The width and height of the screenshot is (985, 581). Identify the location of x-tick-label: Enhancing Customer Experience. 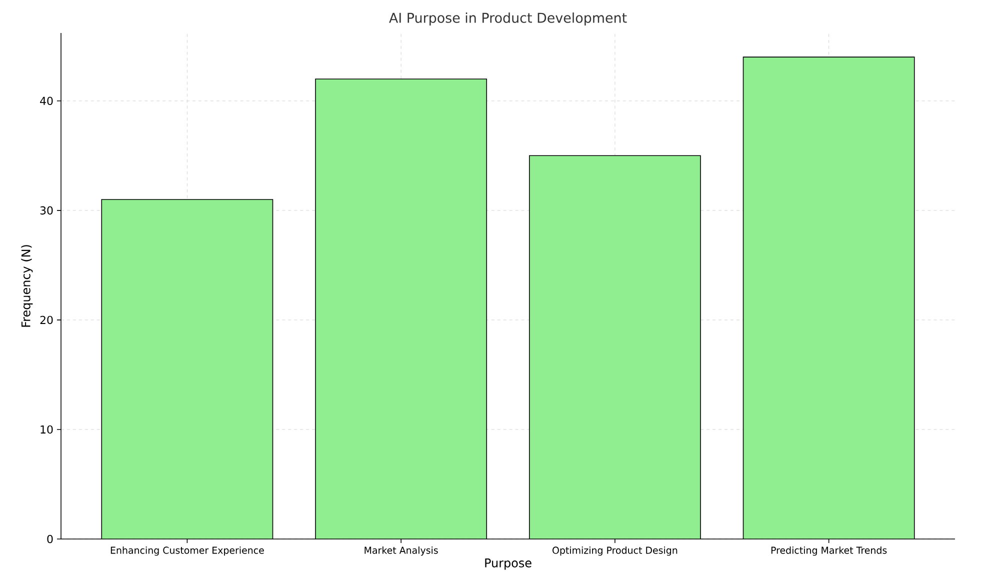
(187, 551).